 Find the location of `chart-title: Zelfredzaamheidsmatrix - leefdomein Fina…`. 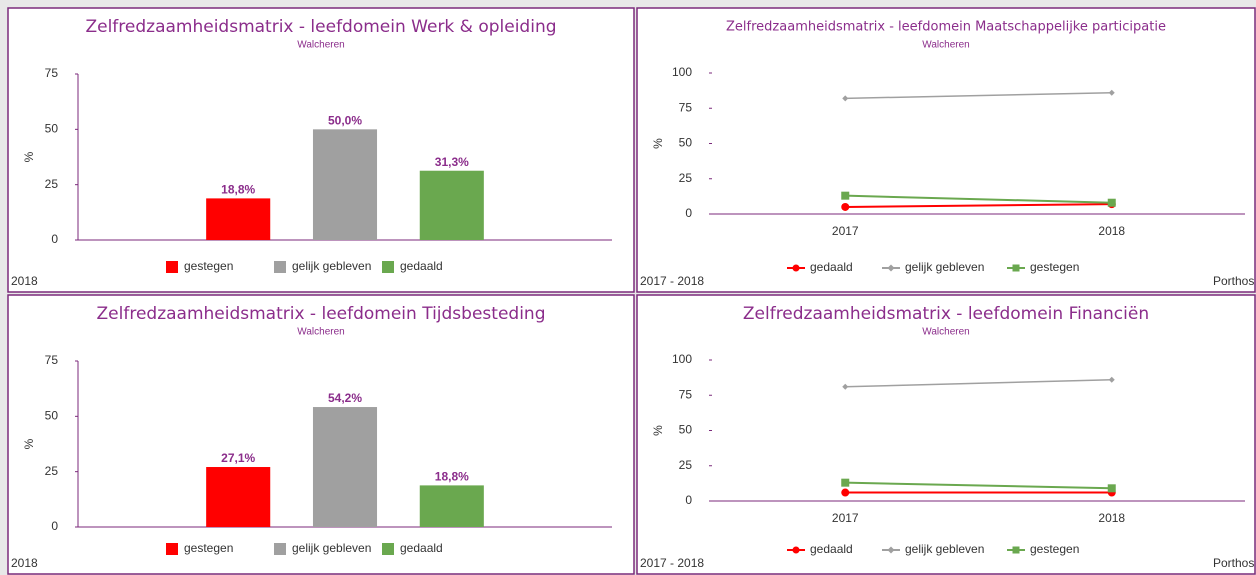

chart-title: Zelfredzaamheidsmatrix - leefdomein Fina… is located at coordinates (946, 314).